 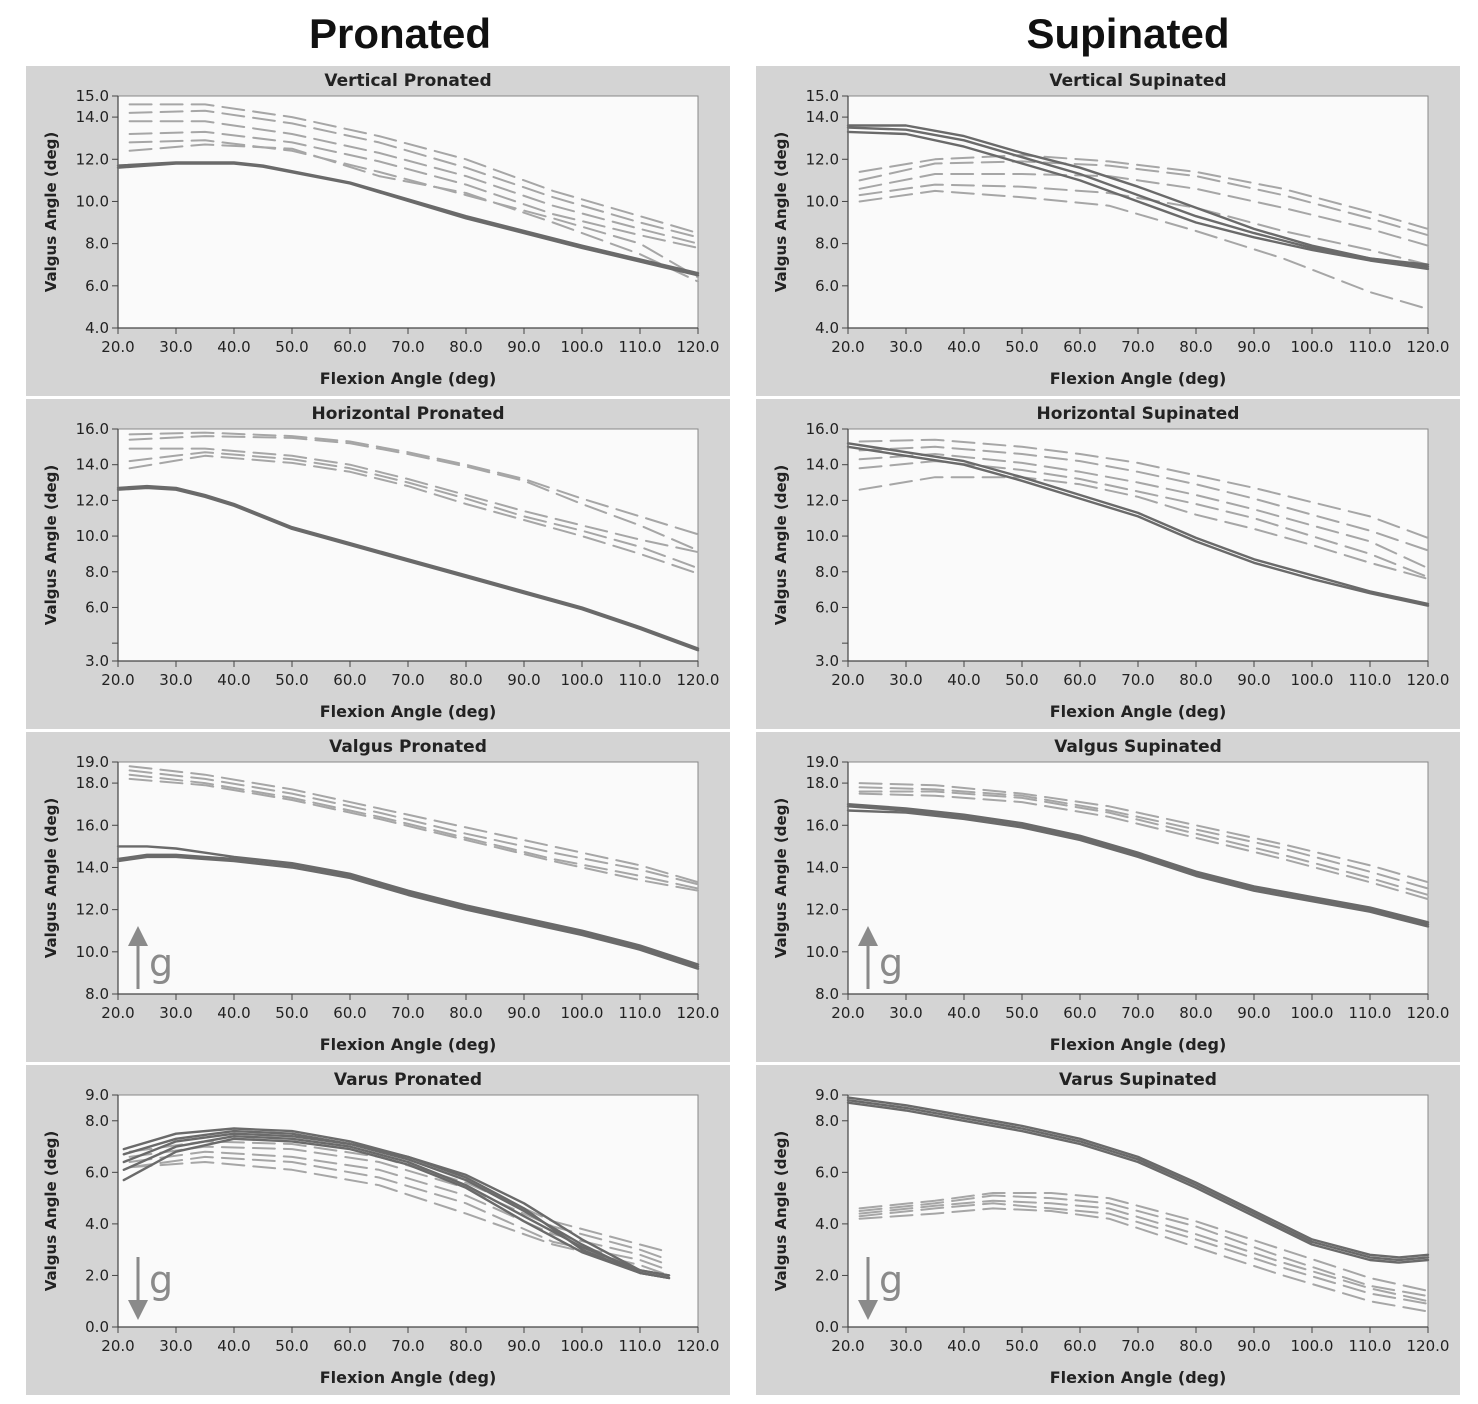 What do you see at coordinates (1428, 347) in the screenshot?
I see `chart-vertical-supinated-x-tick-label: 120.0` at bounding box center [1428, 347].